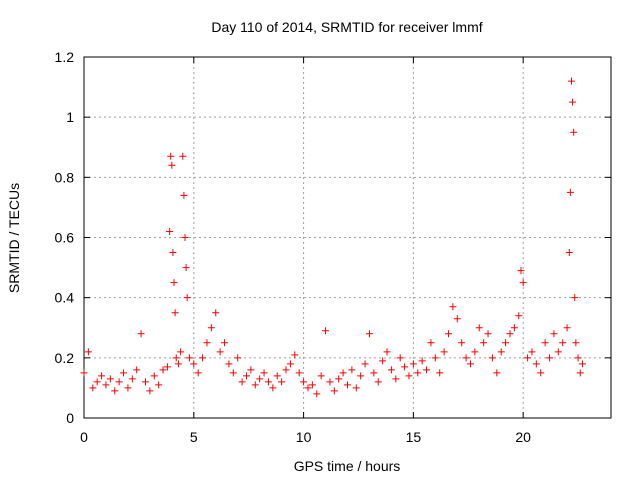  I want to click on x-tick-label: 20, so click(523, 437).